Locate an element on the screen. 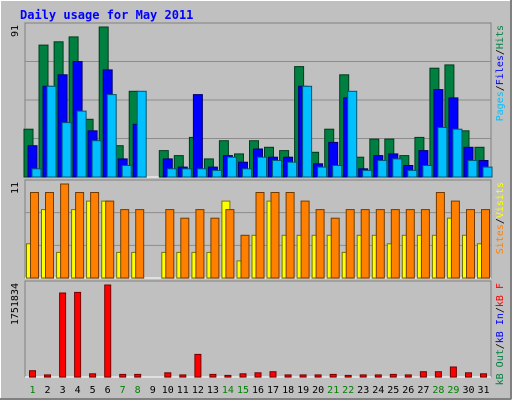 This screenshot has height=405, width=512. x-tick-label-day-23: 23 is located at coordinates (363, 390).